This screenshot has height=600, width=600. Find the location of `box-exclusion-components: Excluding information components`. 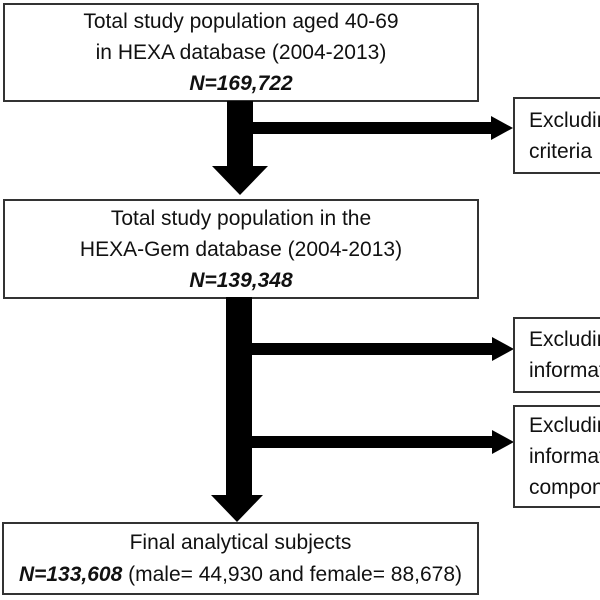

box-exclusion-components: Excluding information components is located at coordinates (556, 456).